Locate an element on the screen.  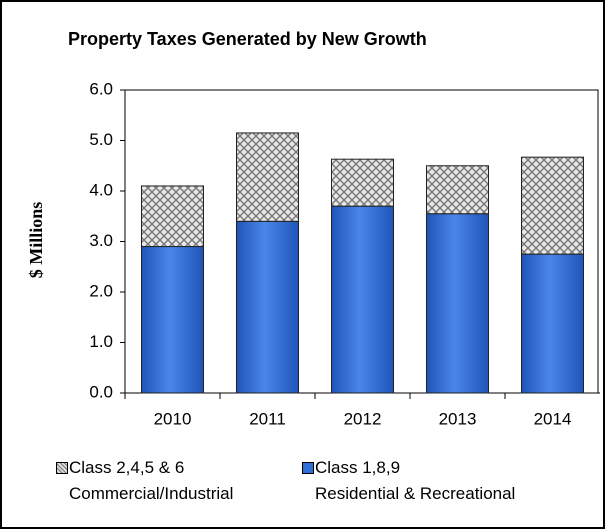
y-axis-label: $ Millions is located at coordinates (36, 240).